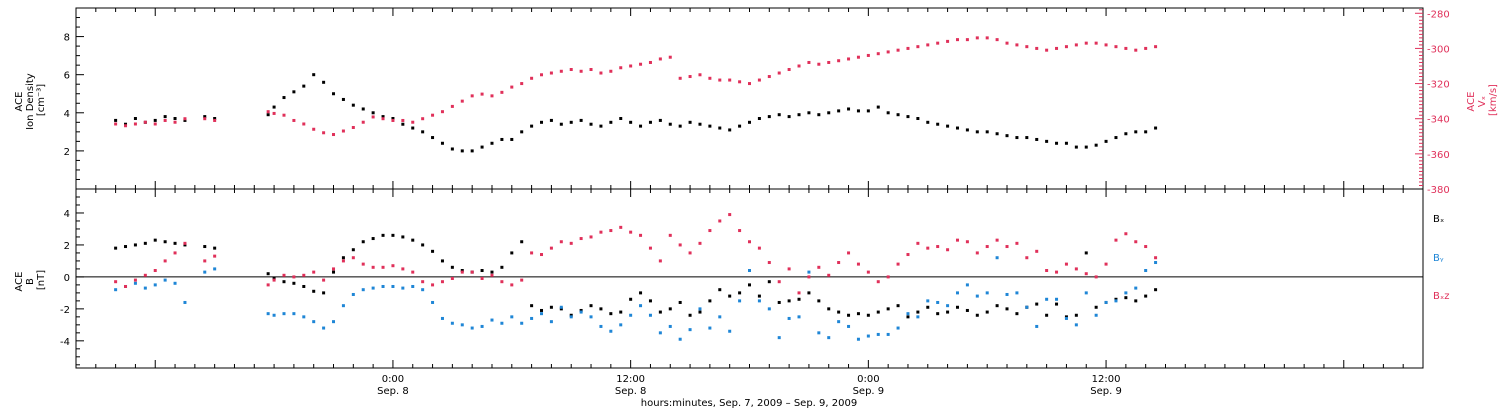  I want to click on legend-bz: Bₓz, so click(1441, 296).